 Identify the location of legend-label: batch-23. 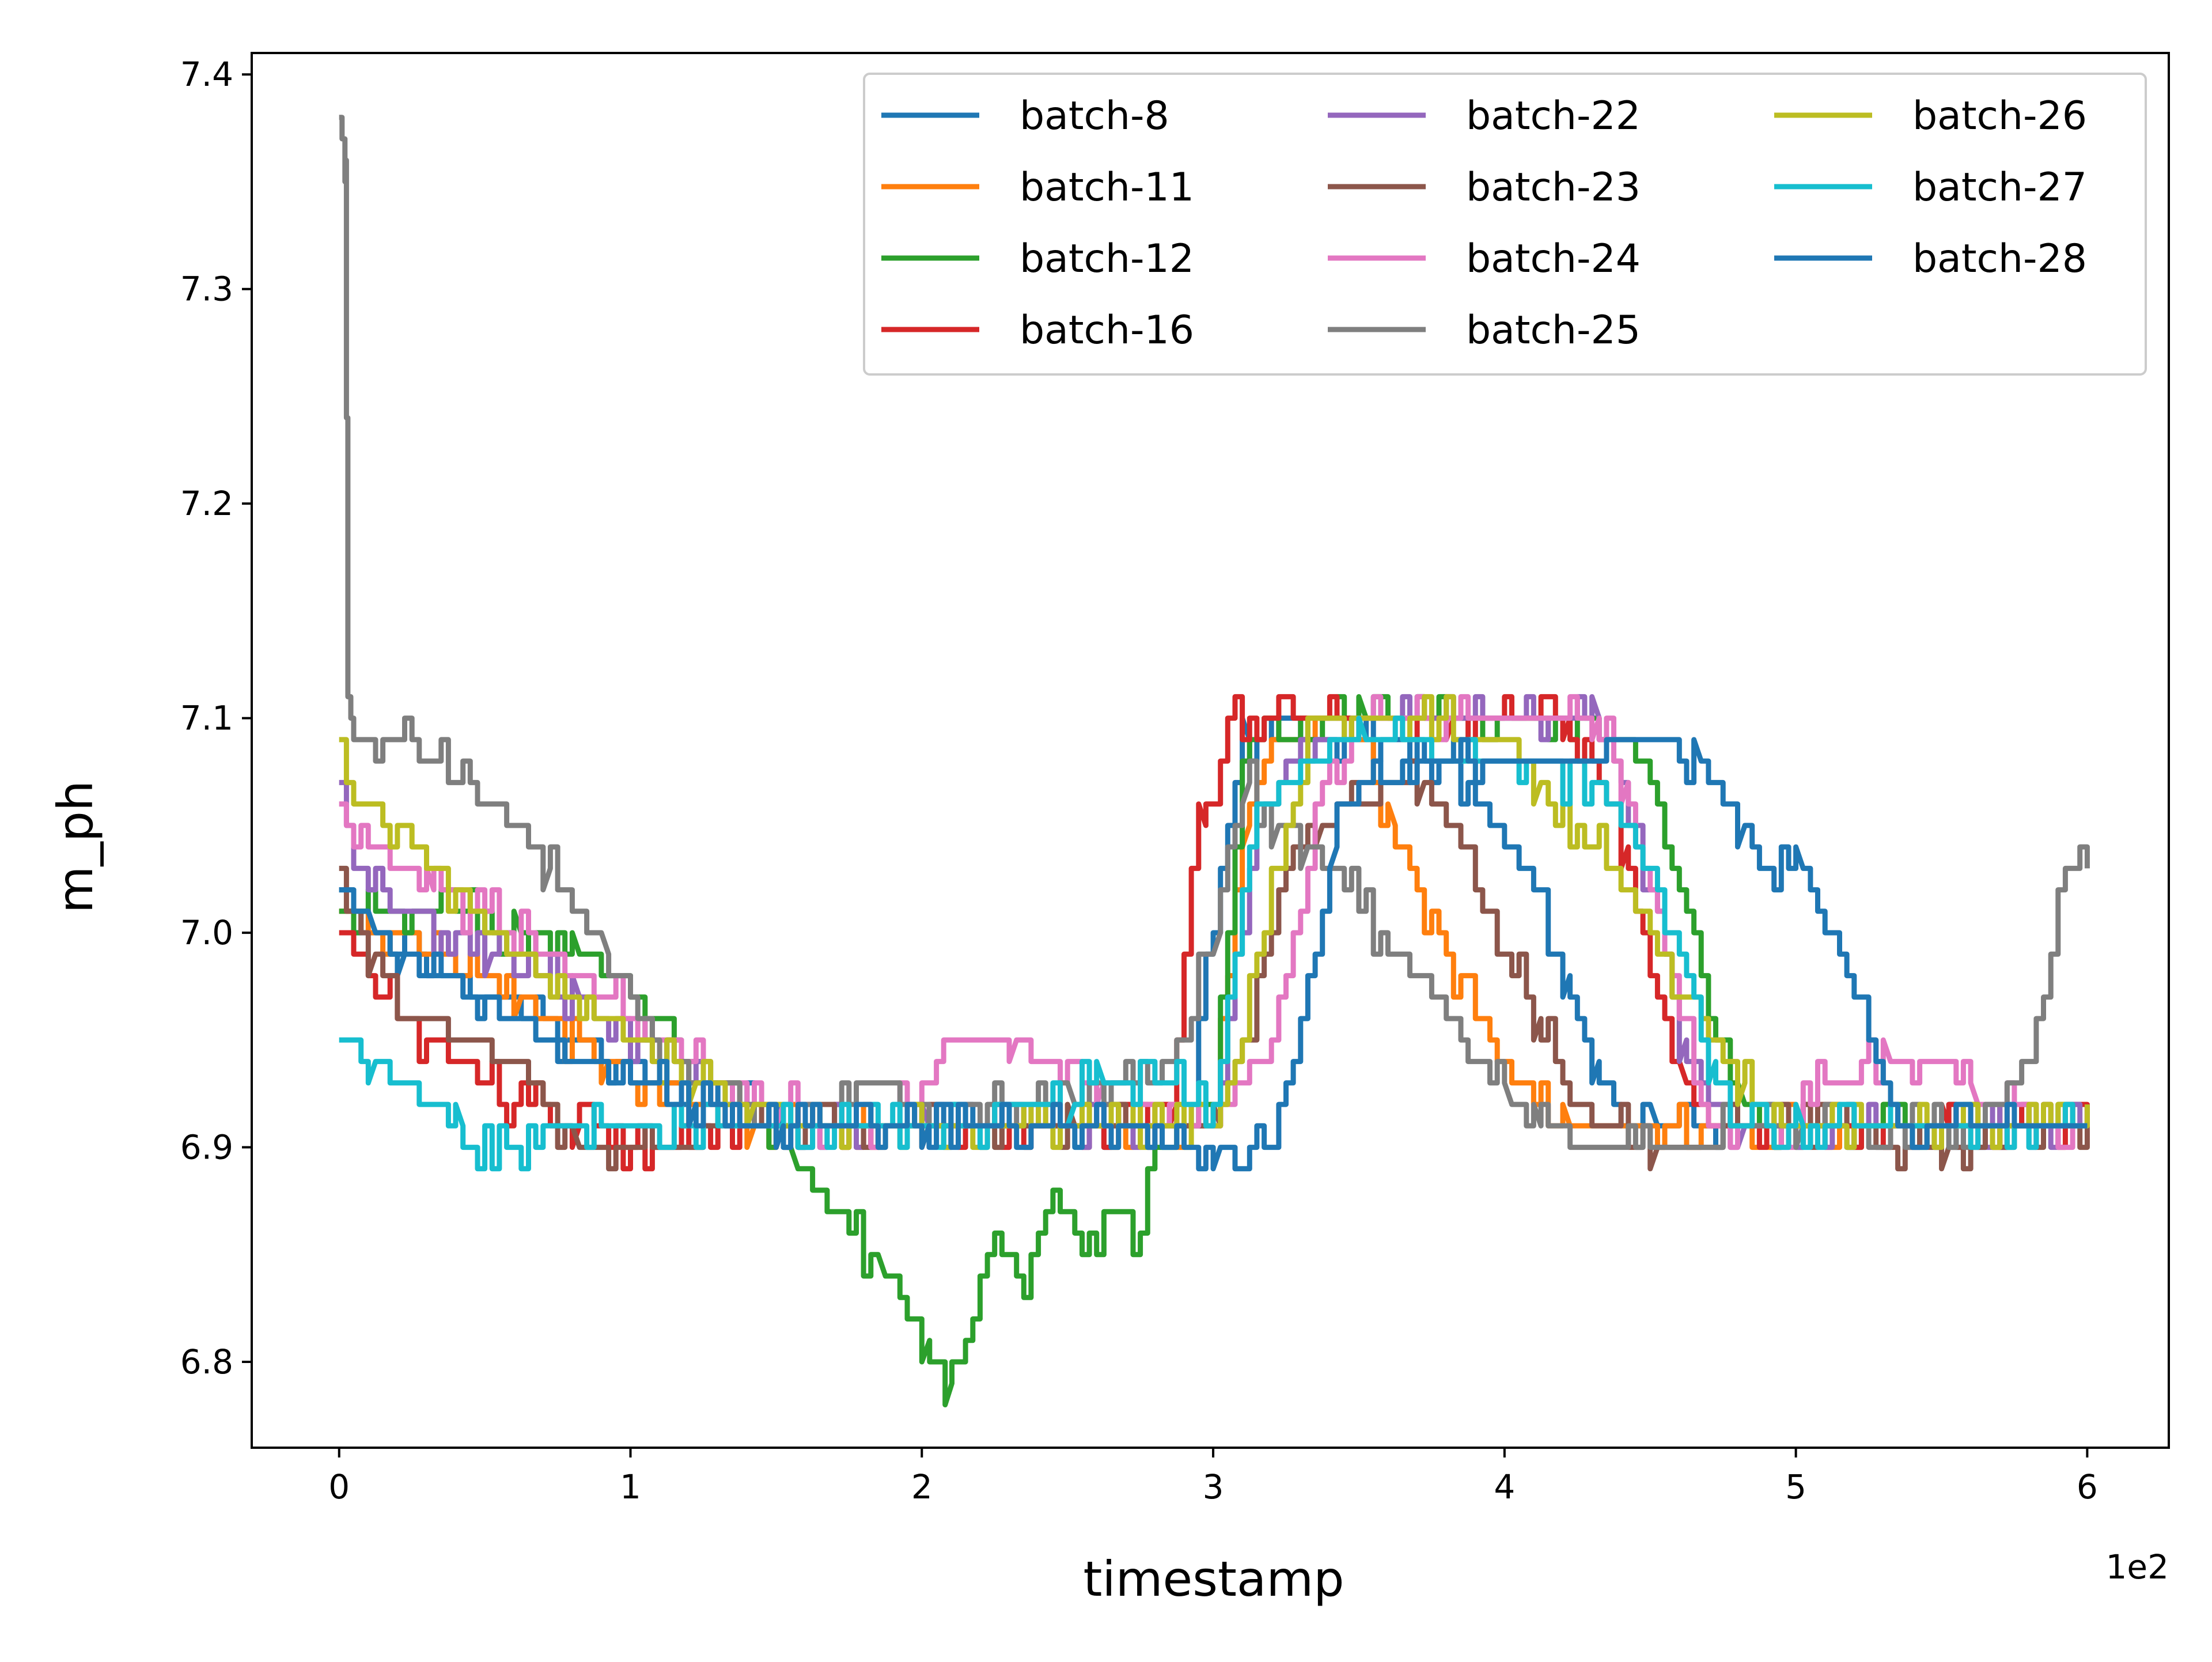
(1553, 188).